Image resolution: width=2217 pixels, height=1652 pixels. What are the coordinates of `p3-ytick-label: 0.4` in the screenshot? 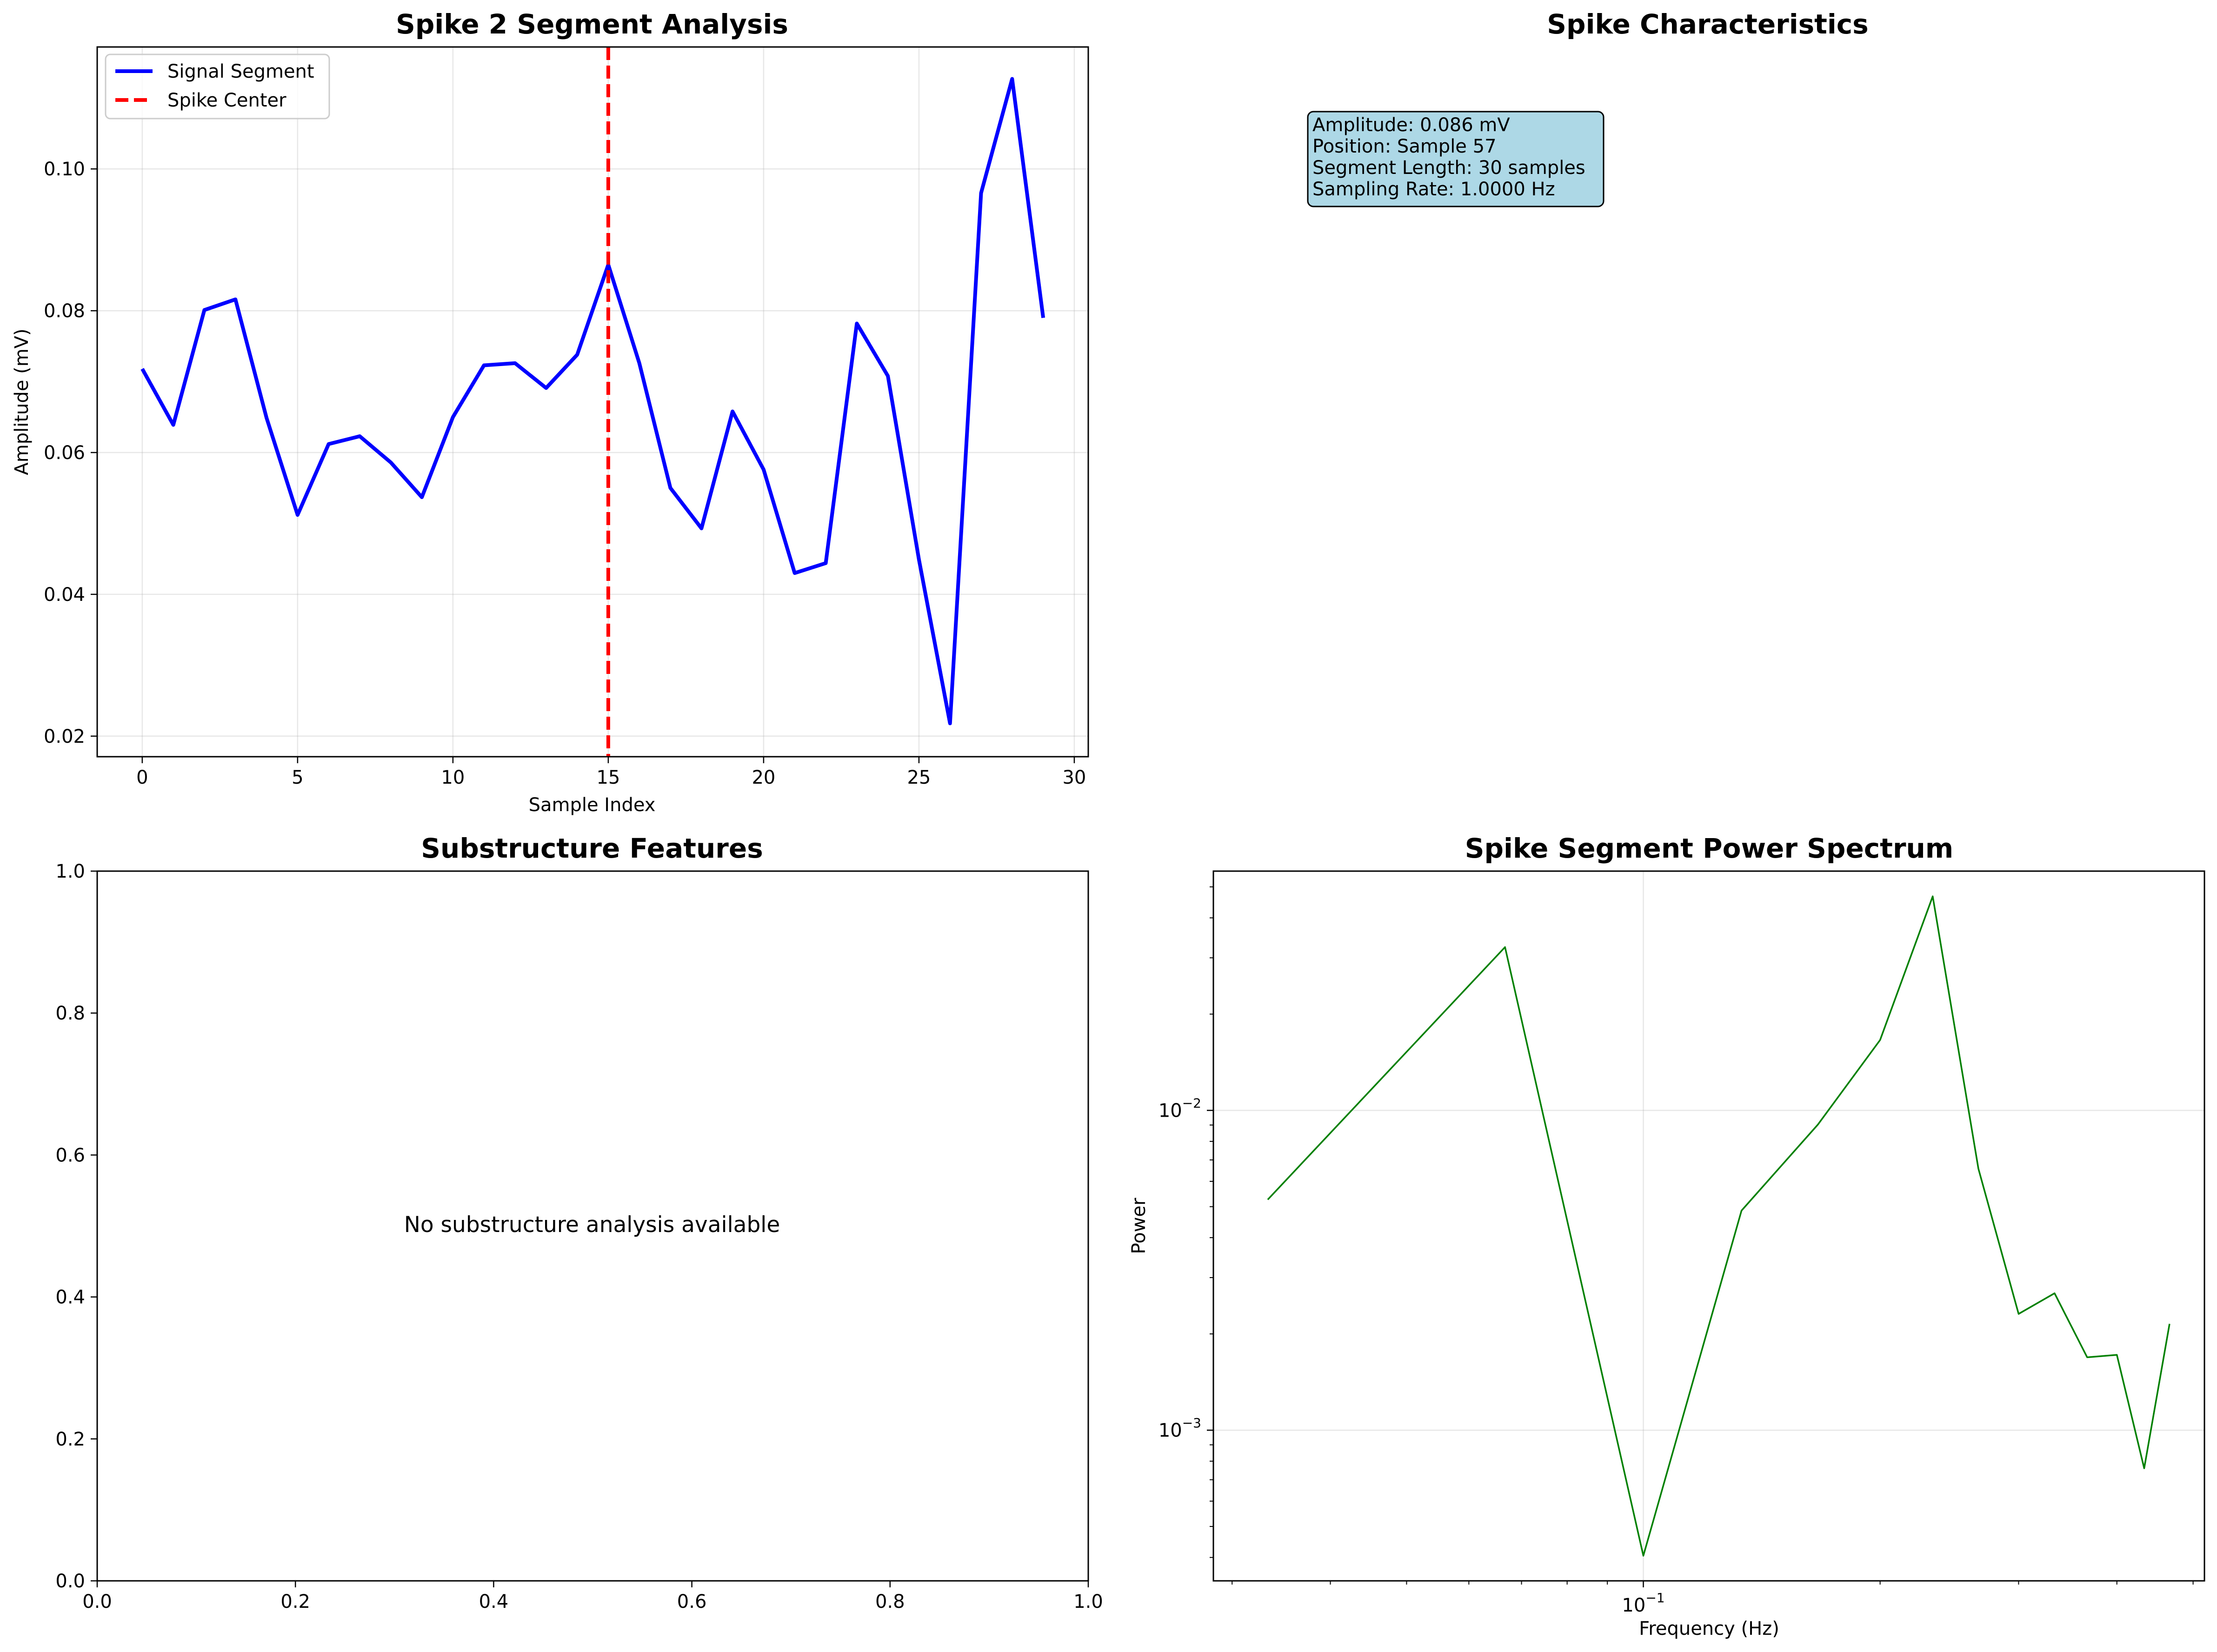 It's located at (70, 1297).